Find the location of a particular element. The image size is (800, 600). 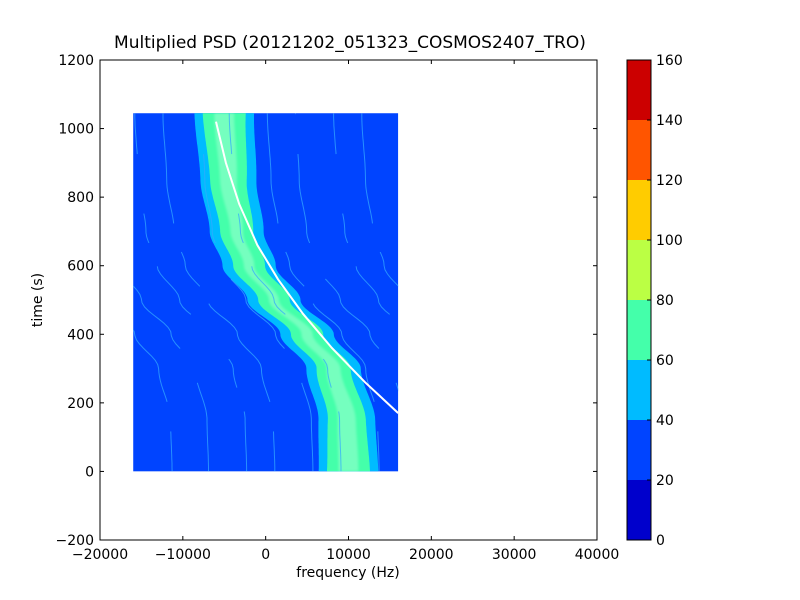

x-tick-label: 0 is located at coordinates (265, 555).